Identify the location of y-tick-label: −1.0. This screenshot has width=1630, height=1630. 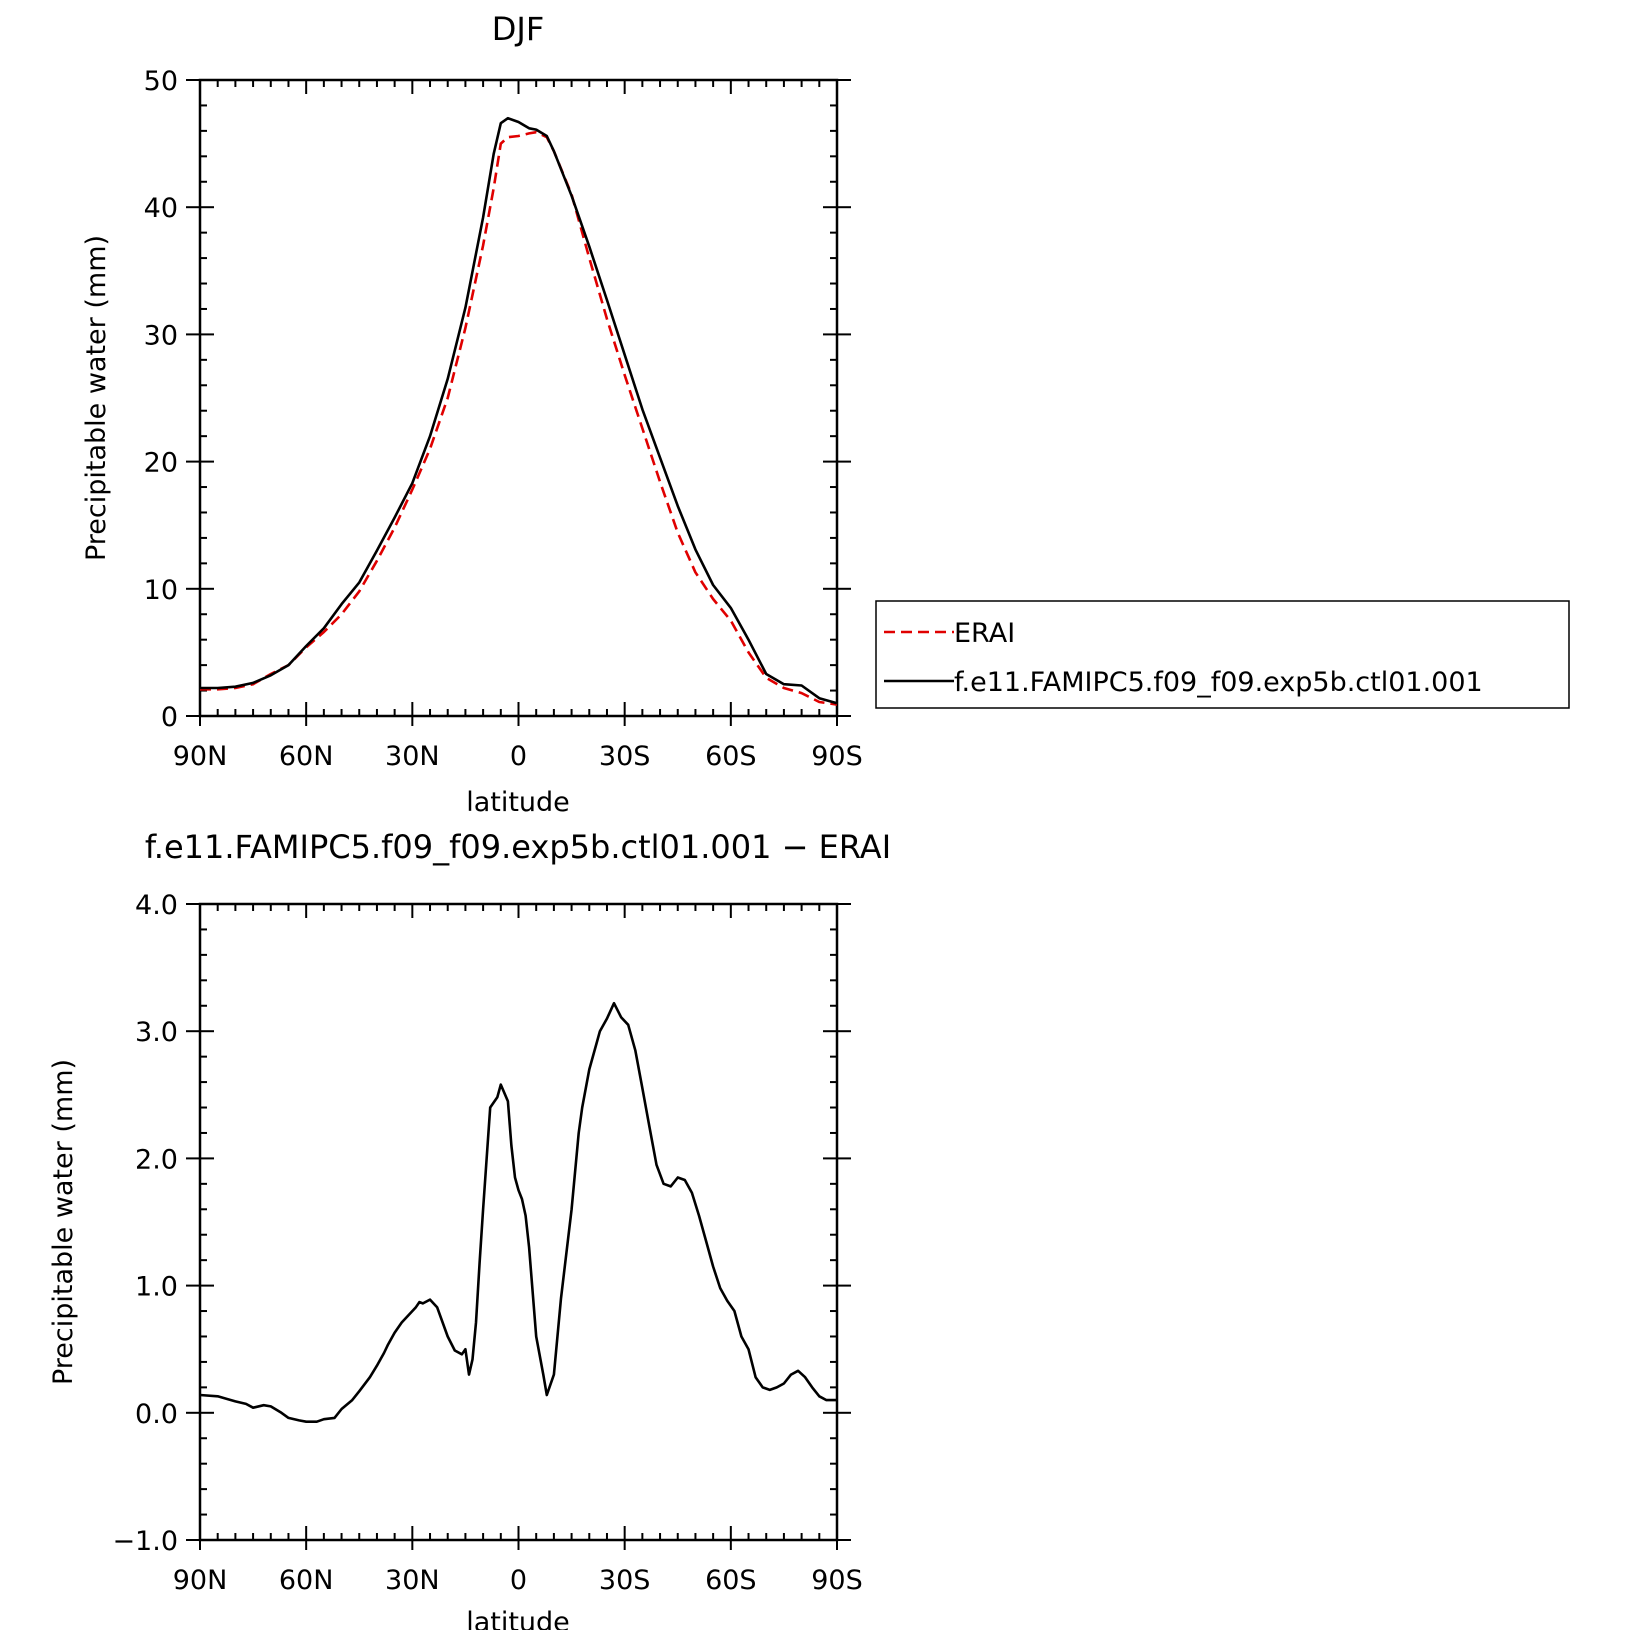
(145, 1541).